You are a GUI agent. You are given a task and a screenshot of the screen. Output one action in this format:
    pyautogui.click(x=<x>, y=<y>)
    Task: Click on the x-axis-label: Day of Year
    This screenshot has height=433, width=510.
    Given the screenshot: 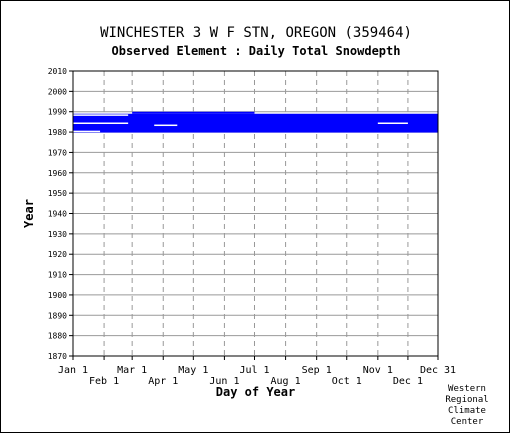 What is the action you would take?
    pyautogui.click(x=255, y=392)
    